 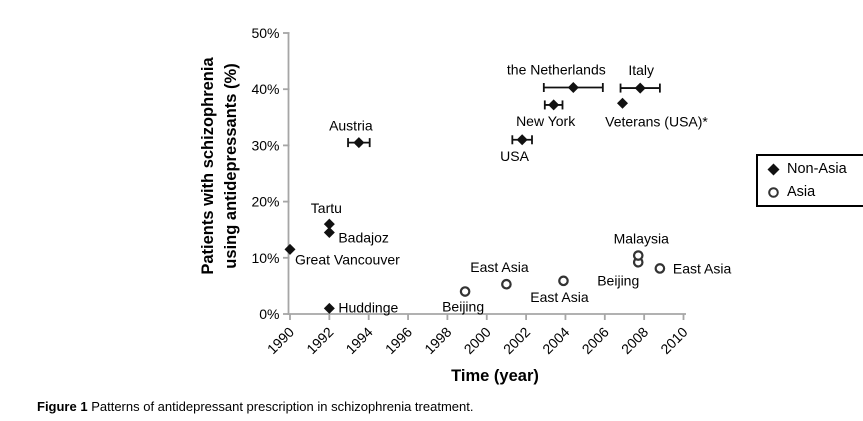 What do you see at coordinates (477, 340) in the screenshot?
I see `x-tick-label: 2000` at bounding box center [477, 340].